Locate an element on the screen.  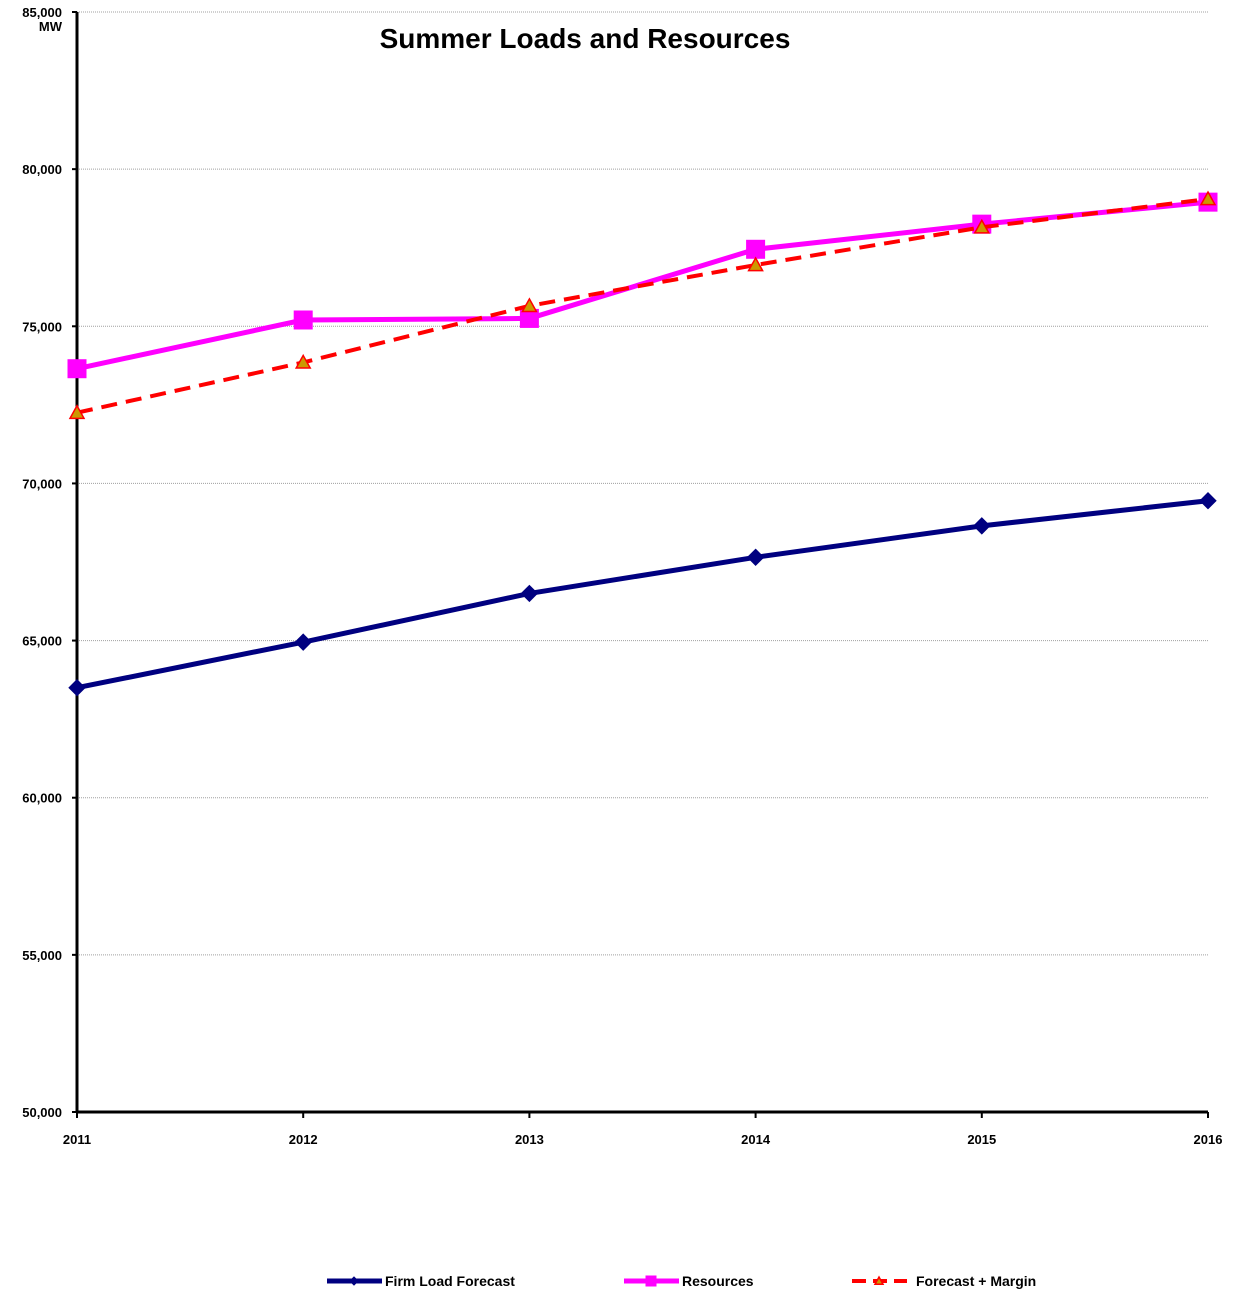
y-tick-label: 55,000 is located at coordinates (42, 955).